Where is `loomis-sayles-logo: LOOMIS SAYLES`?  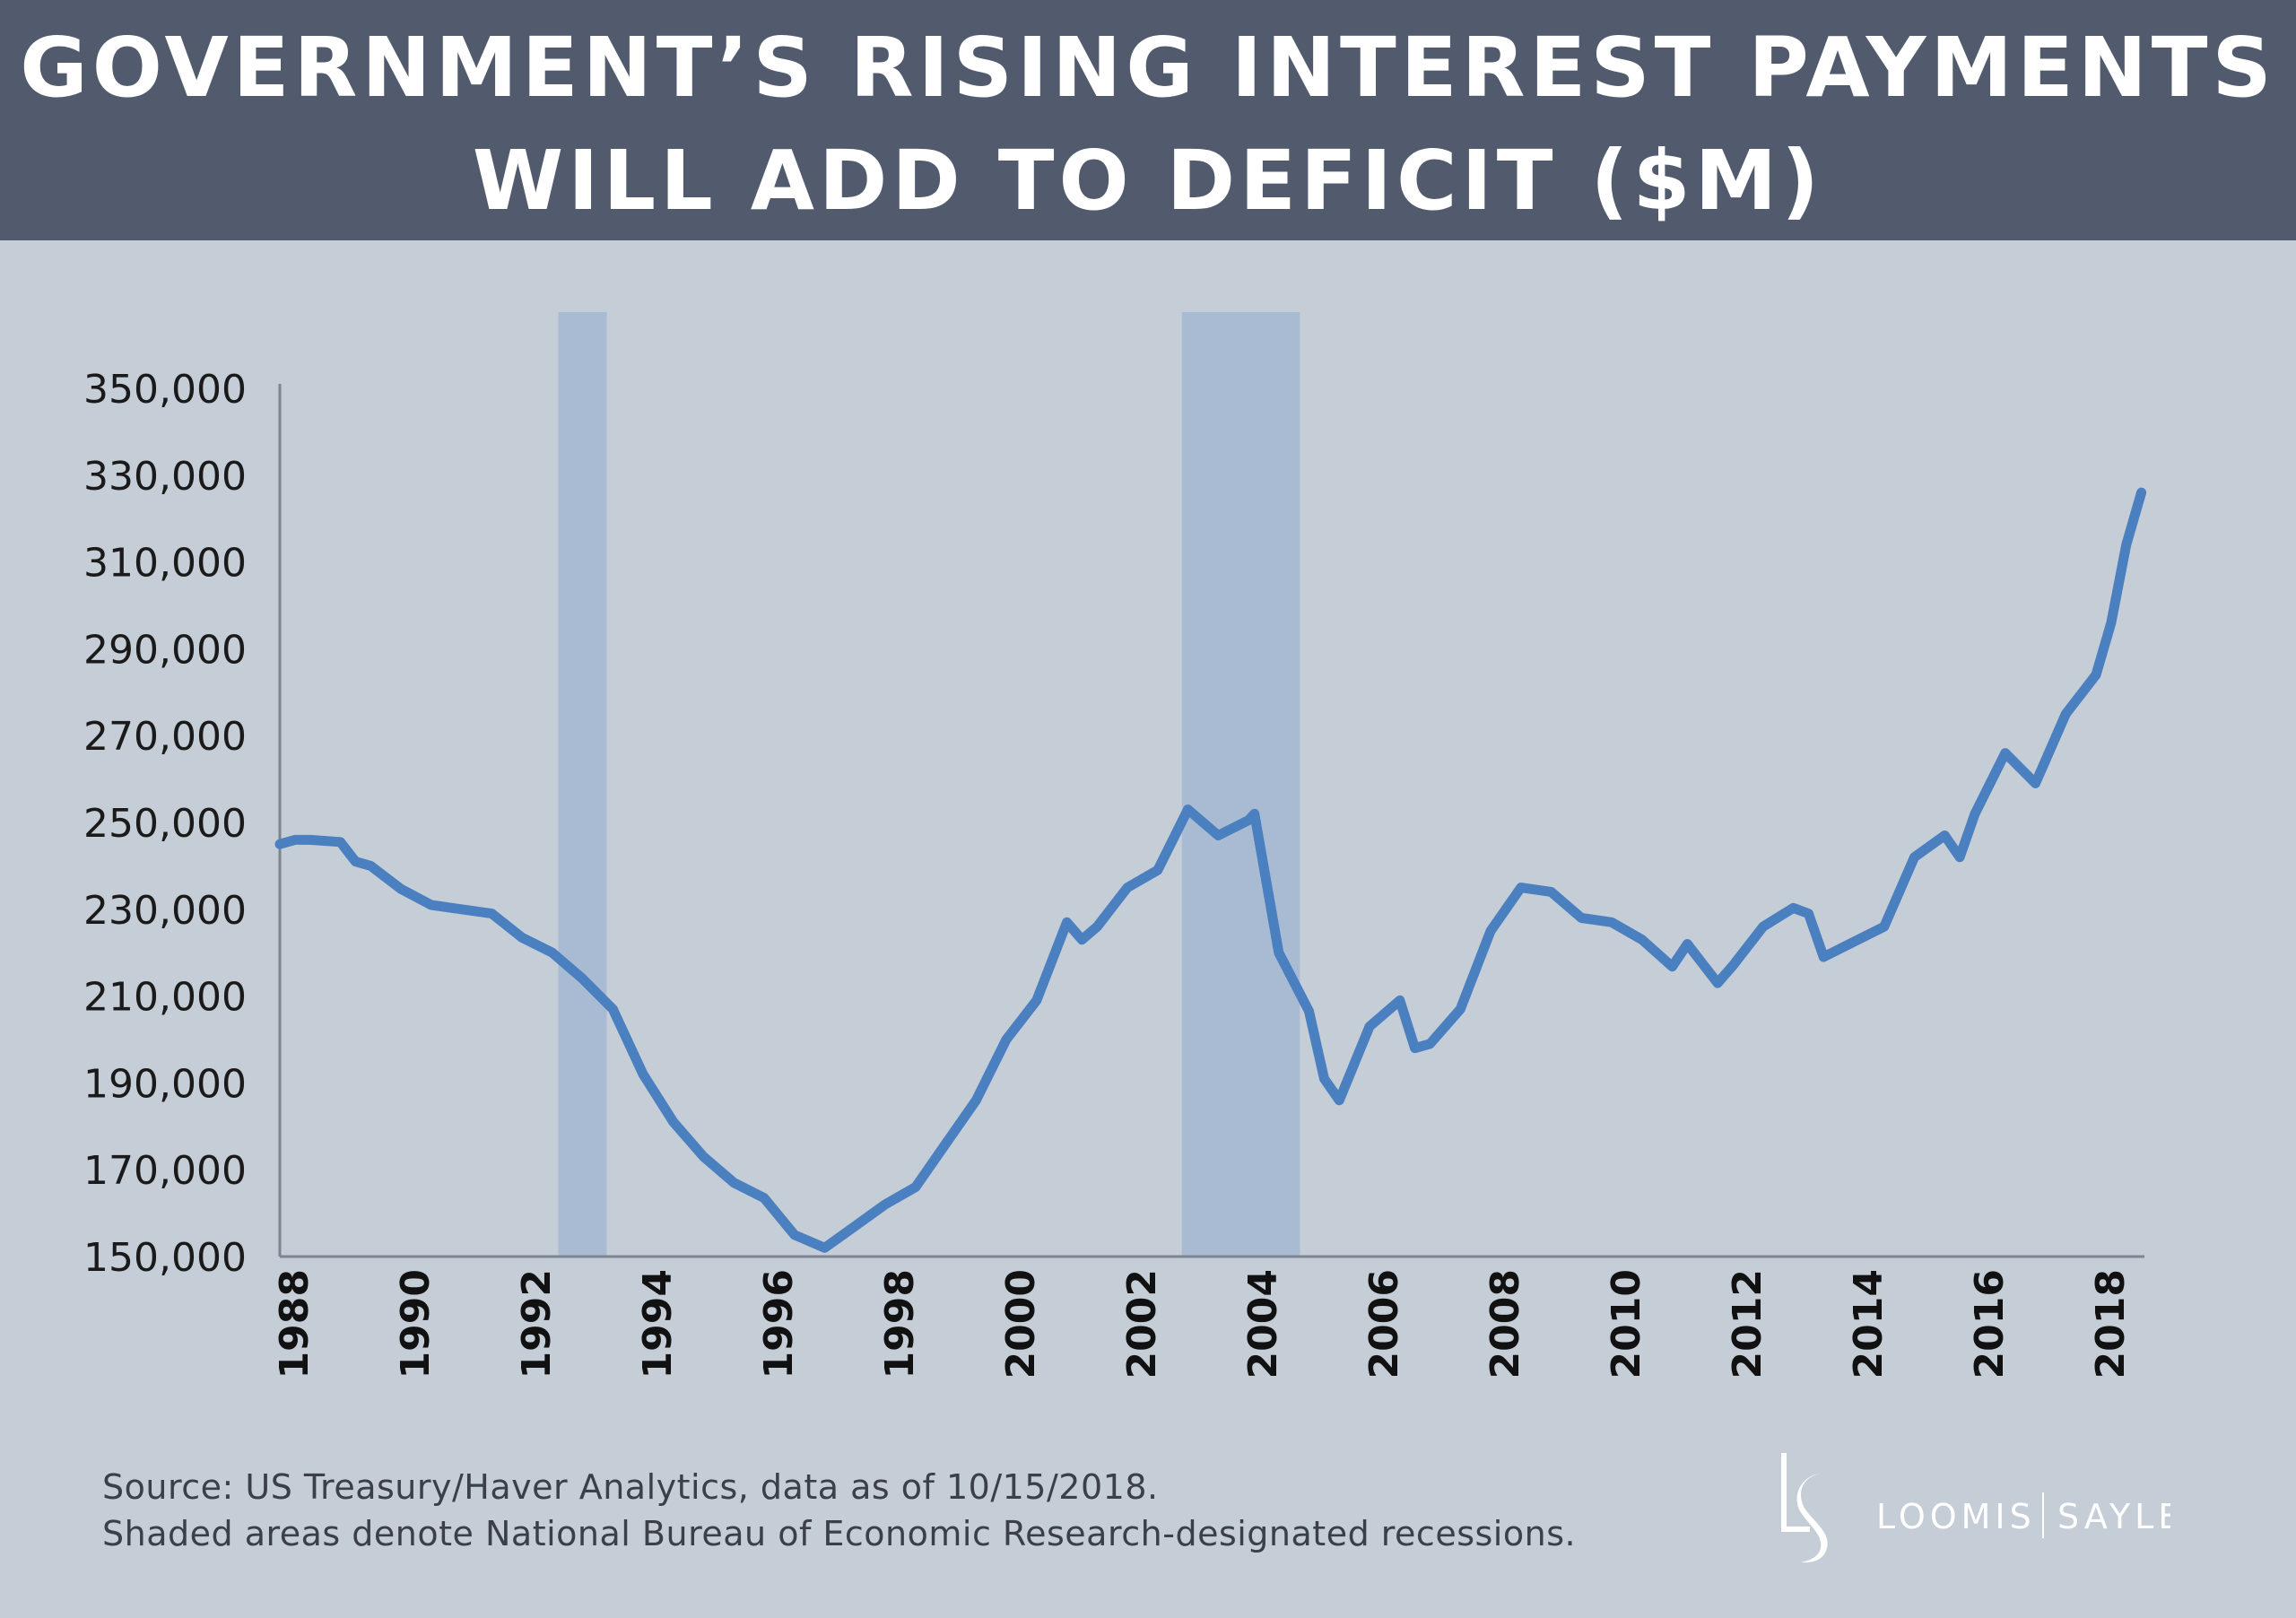
loomis-sayles-logo: LOOMIS SAYLES is located at coordinates (1975, 1508).